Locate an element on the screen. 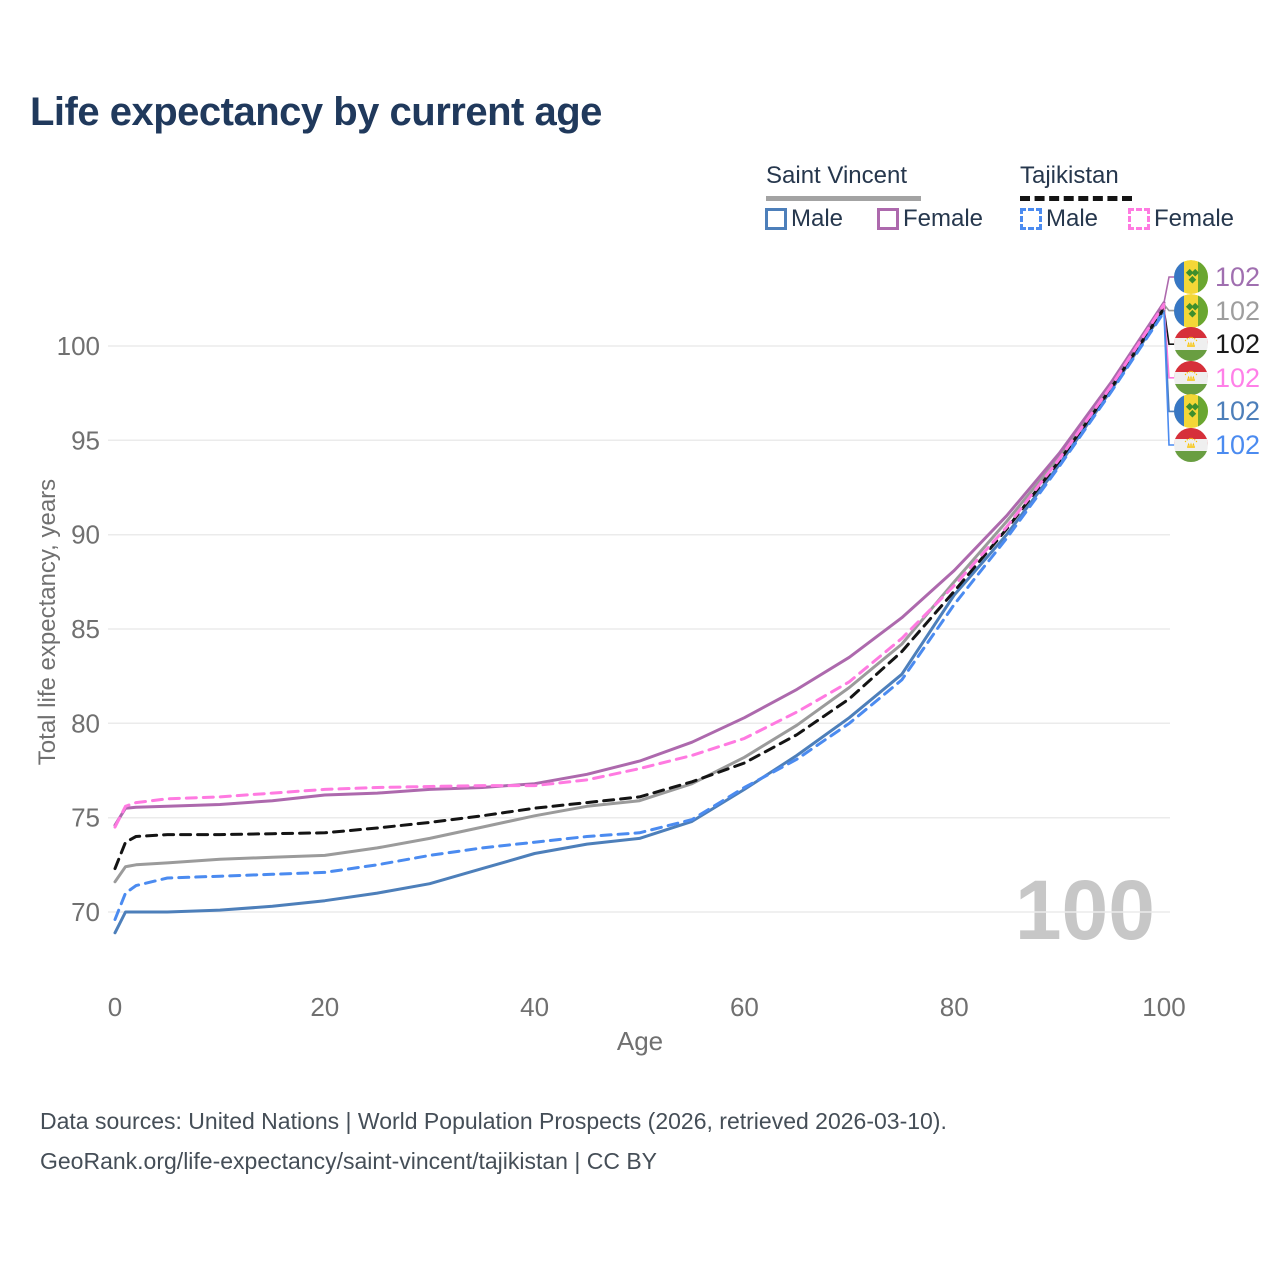 The image size is (1280, 1280). legend-tajikistan-dashed-line-sample is located at coordinates (1076, 198).